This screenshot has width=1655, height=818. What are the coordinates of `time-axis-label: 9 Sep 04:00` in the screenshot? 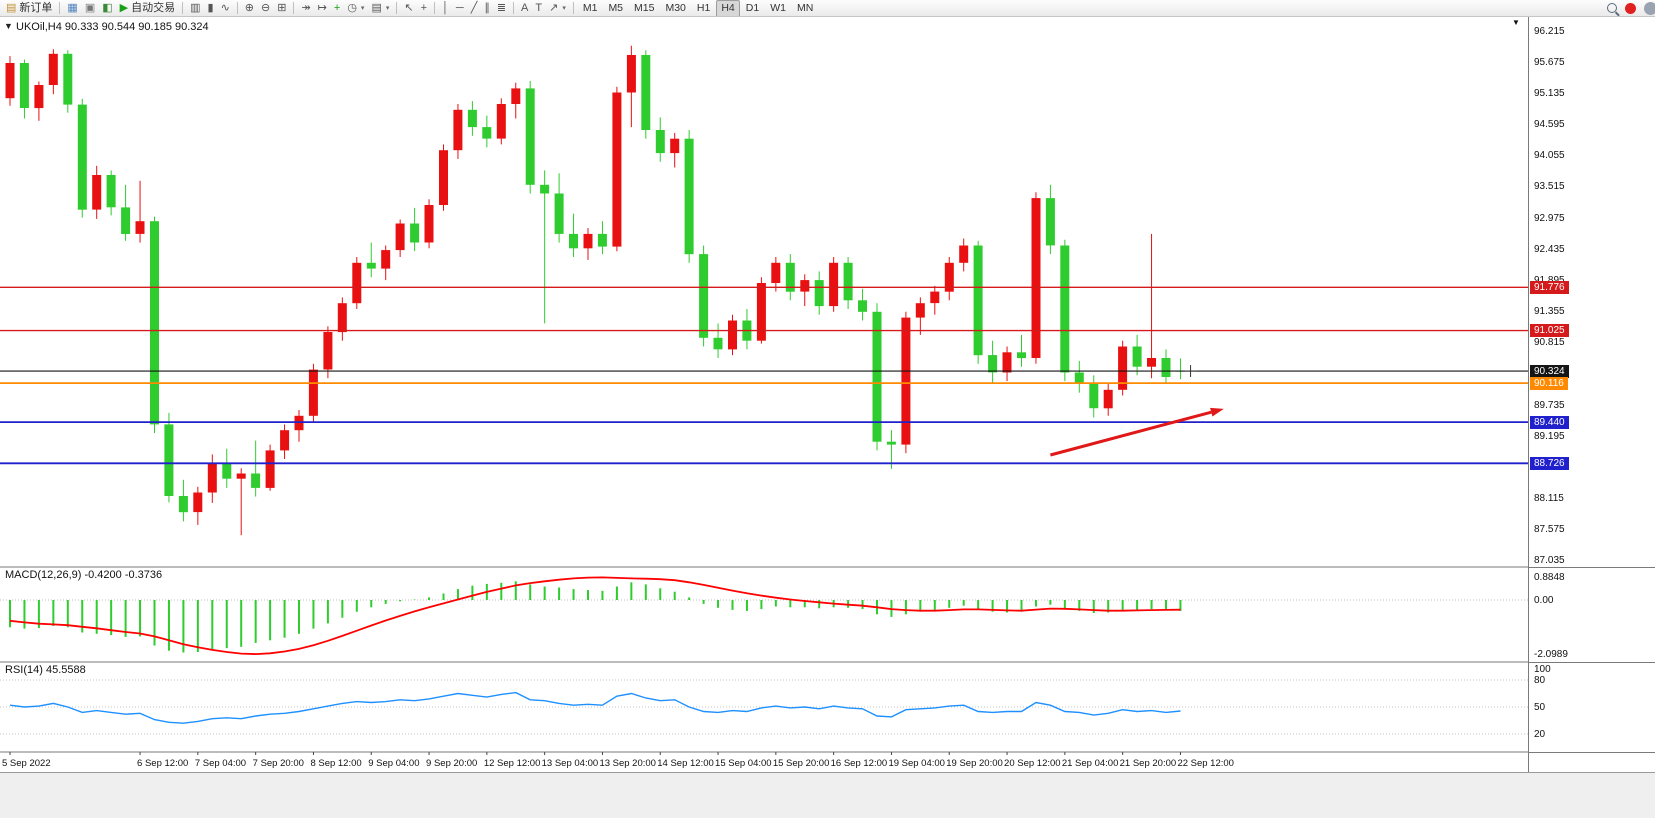 It's located at (393, 763).